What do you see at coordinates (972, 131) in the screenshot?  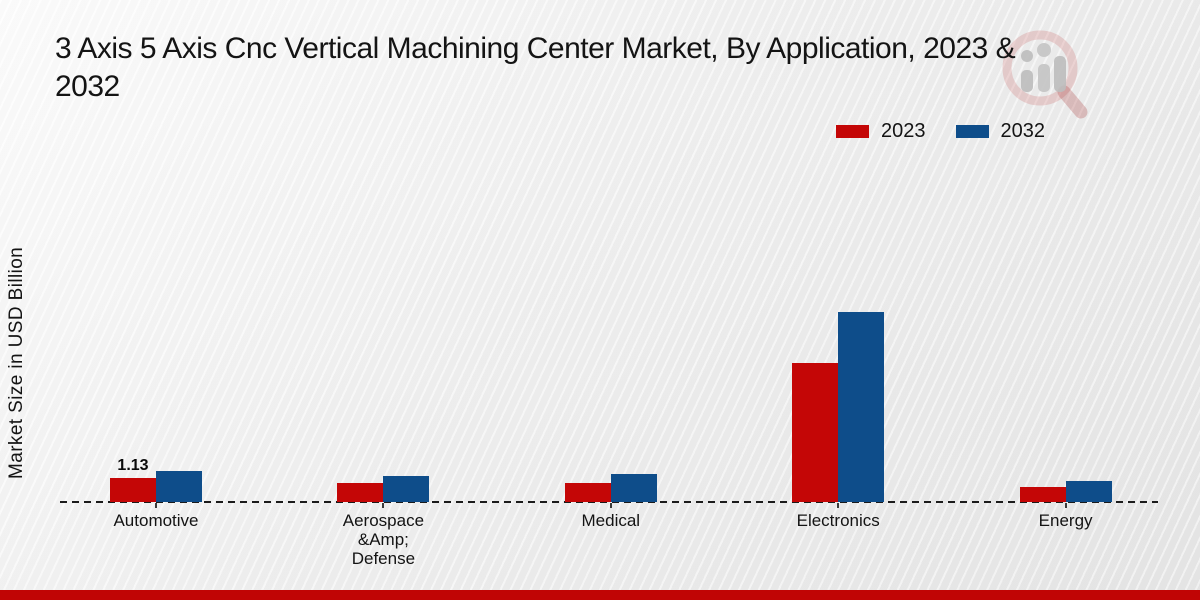 I see `legend-swatch-2032` at bounding box center [972, 131].